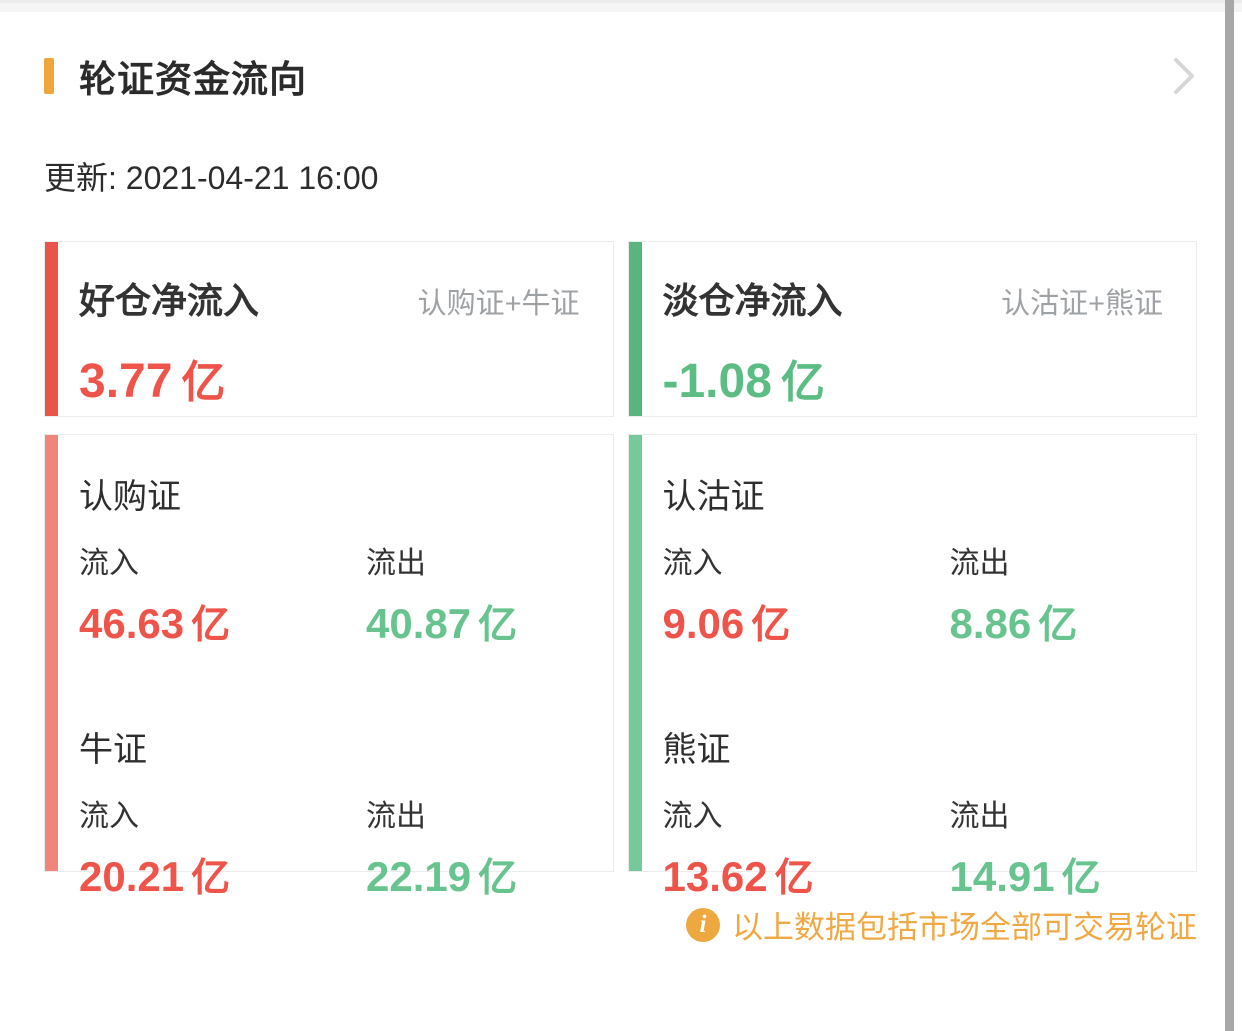 The image size is (1242, 1031). Describe the element at coordinates (329, 378) in the screenshot. I see `net-inflow-value: 3.77 亿` at that location.